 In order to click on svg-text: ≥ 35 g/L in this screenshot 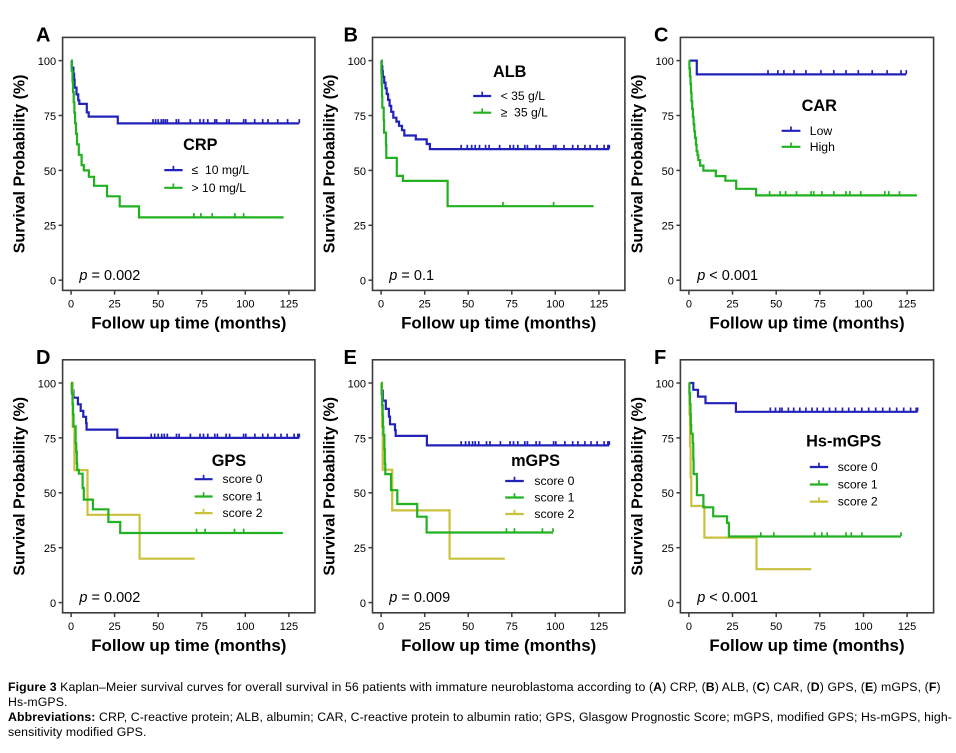, I will do `click(525, 113)`.